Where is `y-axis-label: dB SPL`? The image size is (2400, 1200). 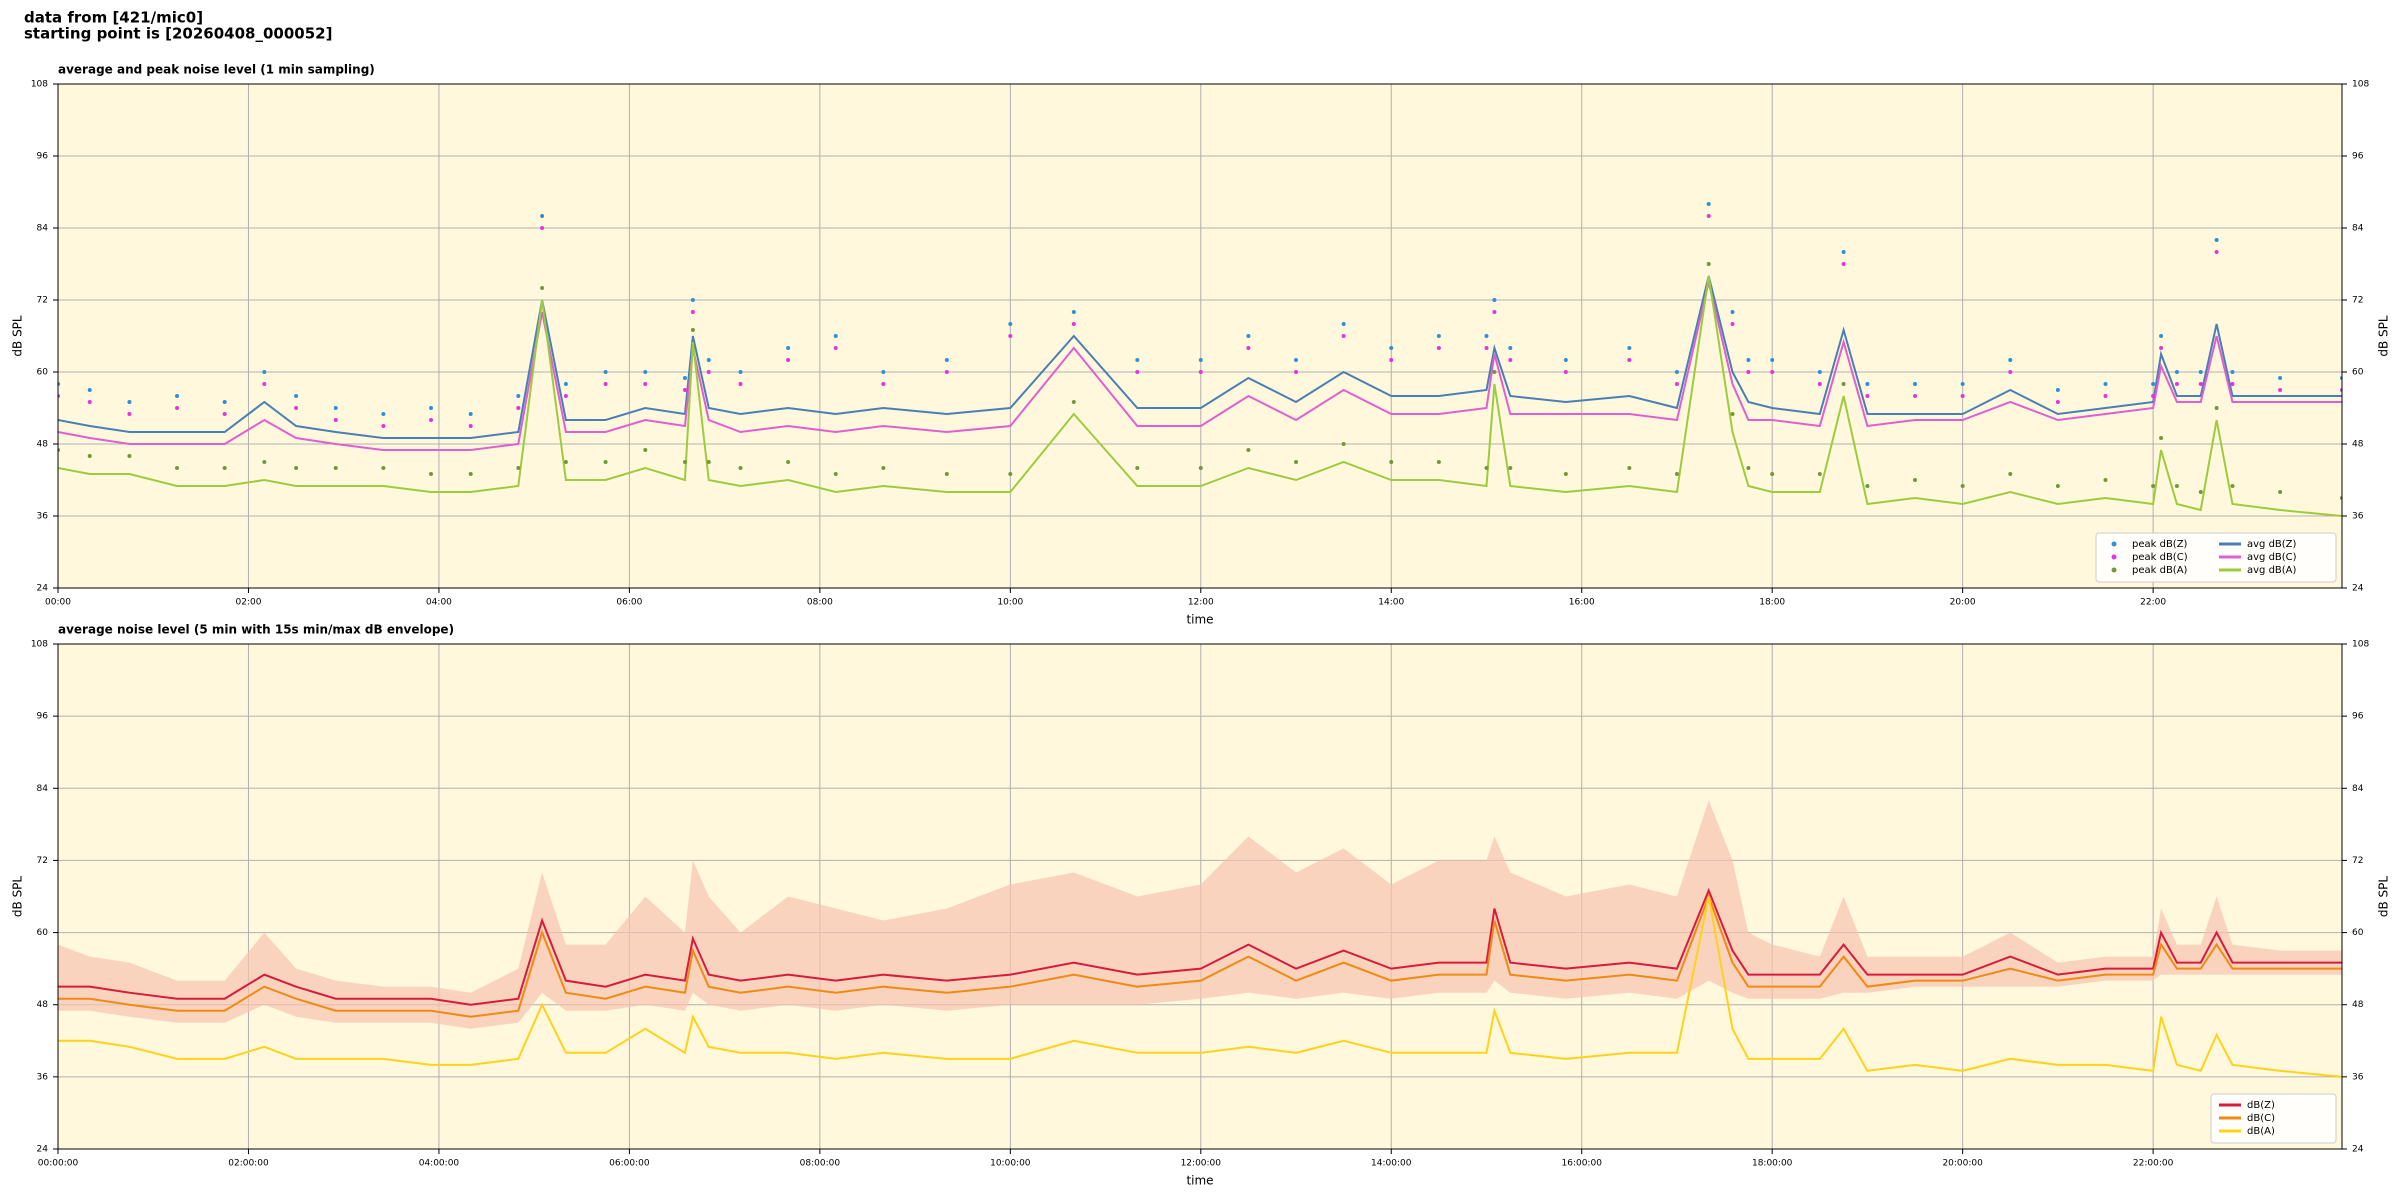 y-axis-label: dB SPL is located at coordinates (18, 336).